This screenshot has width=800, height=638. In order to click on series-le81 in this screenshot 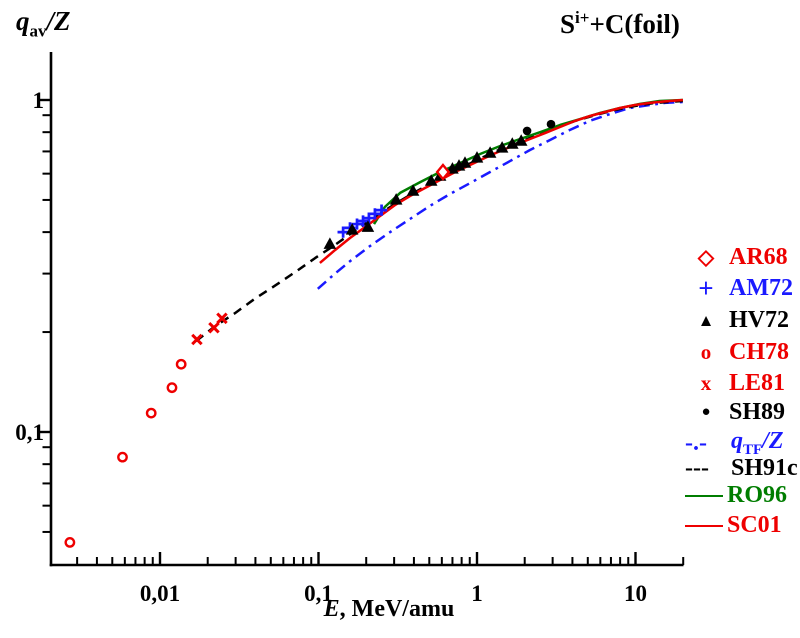, I will do `click(209, 329)`.